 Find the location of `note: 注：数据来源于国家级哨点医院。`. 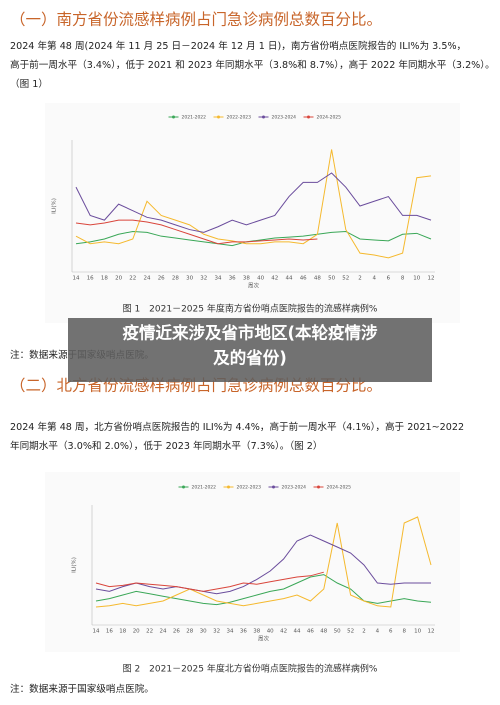

note: 注：数据来源于国家级哨点医院。 is located at coordinates (82, 689).